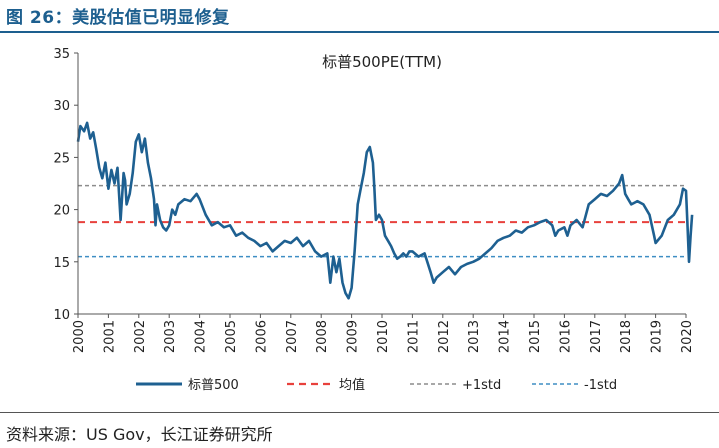  Describe the element at coordinates (139, 434) in the screenshot. I see `source-note: 资料来源：US Gov，长江证券研究所` at that location.